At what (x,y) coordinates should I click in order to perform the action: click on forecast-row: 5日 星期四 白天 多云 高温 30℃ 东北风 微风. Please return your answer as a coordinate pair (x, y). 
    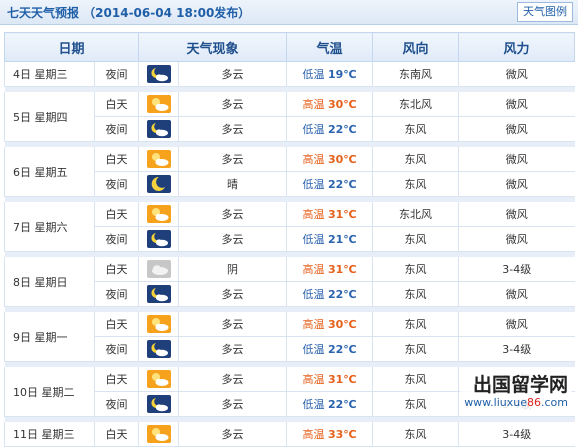
    Looking at the image, I should click on (289, 117).